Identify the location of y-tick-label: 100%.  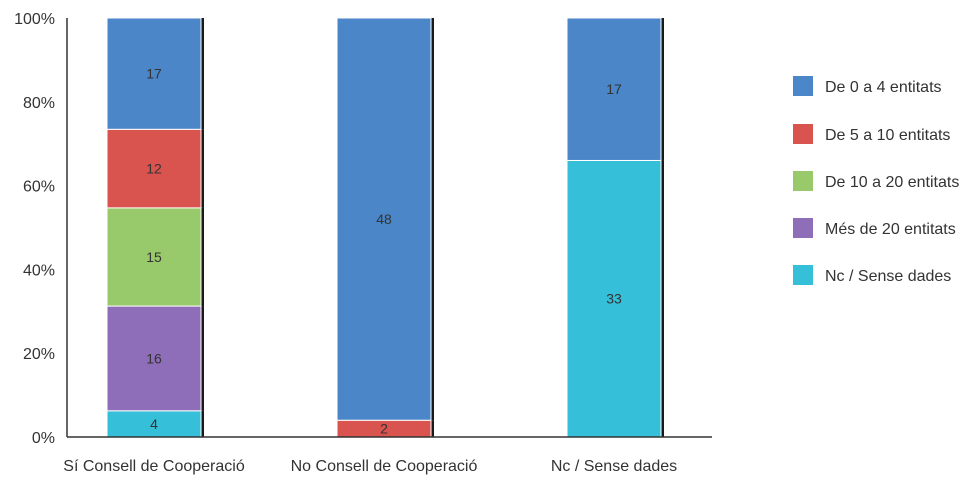
(34, 19).